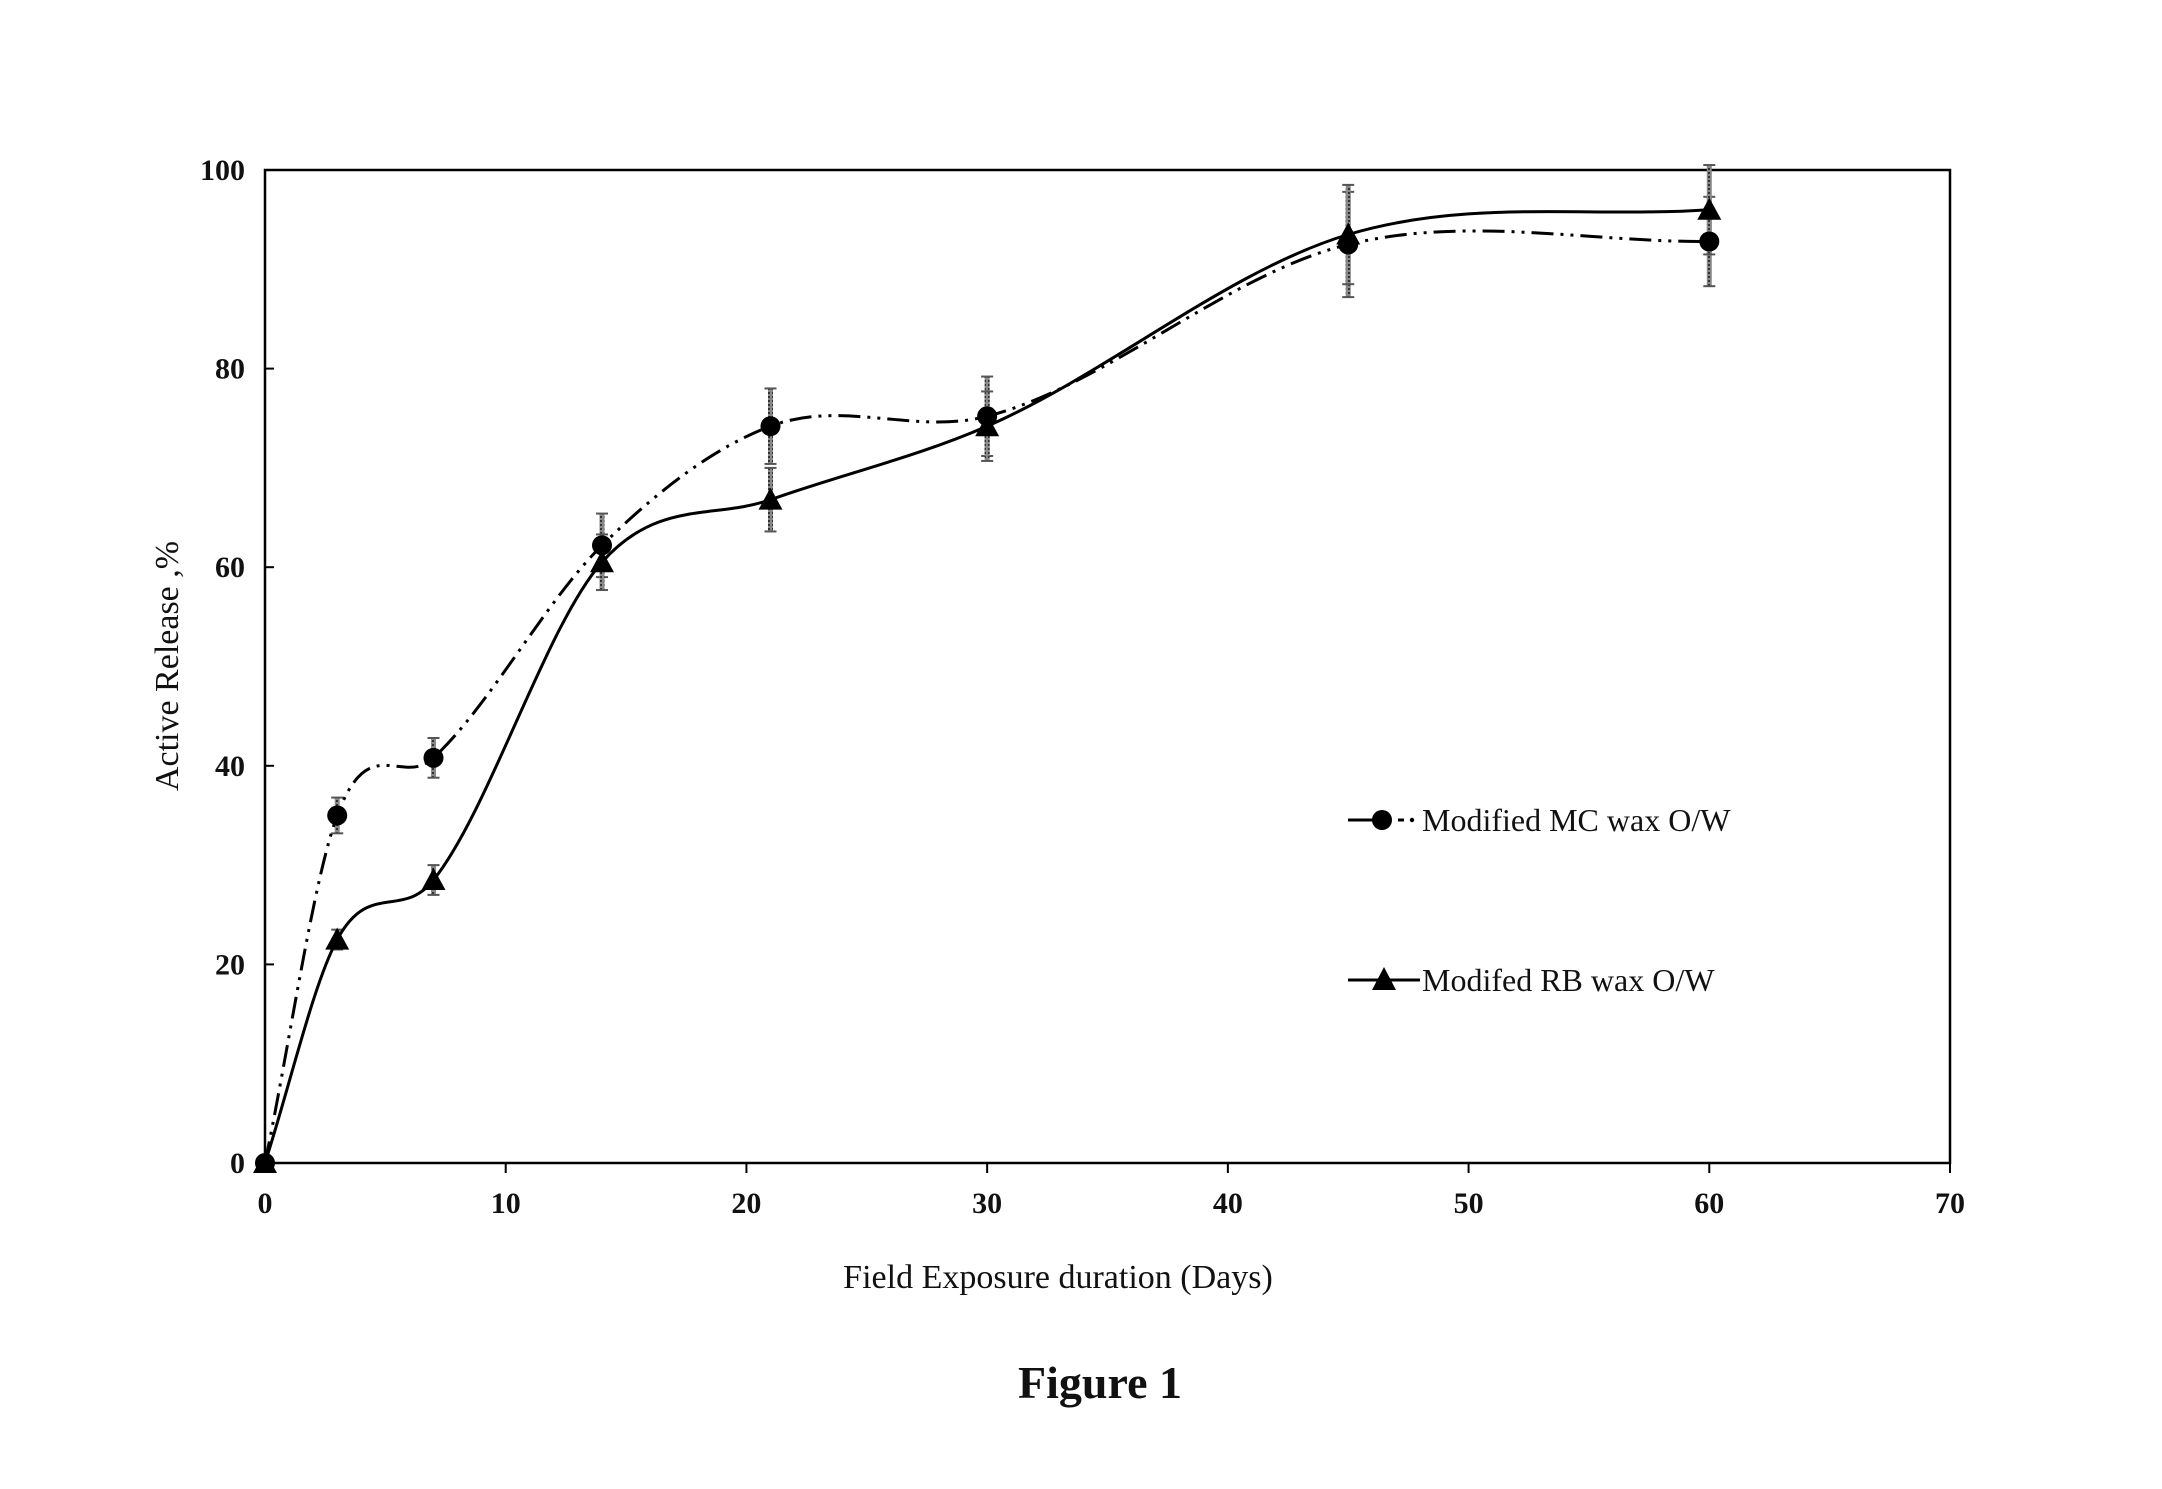 This screenshot has width=2162, height=1489. What do you see at coordinates (1576, 820) in the screenshot?
I see `legend-label-mc: Modified MC wax O/W` at bounding box center [1576, 820].